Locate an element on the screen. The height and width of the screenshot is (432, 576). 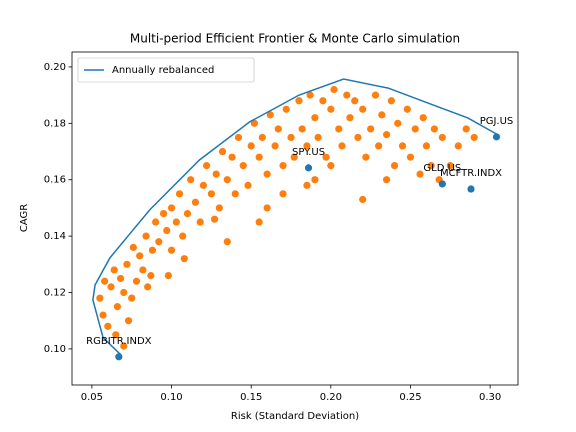
y-tick-label: 0.16 is located at coordinates (55, 180).